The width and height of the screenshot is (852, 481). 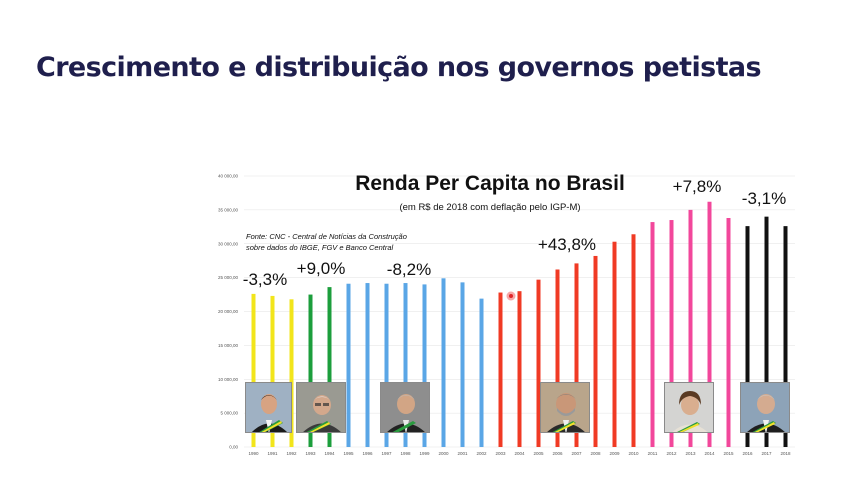 I want to click on x-tick-label: 2001, so click(x=462, y=453).